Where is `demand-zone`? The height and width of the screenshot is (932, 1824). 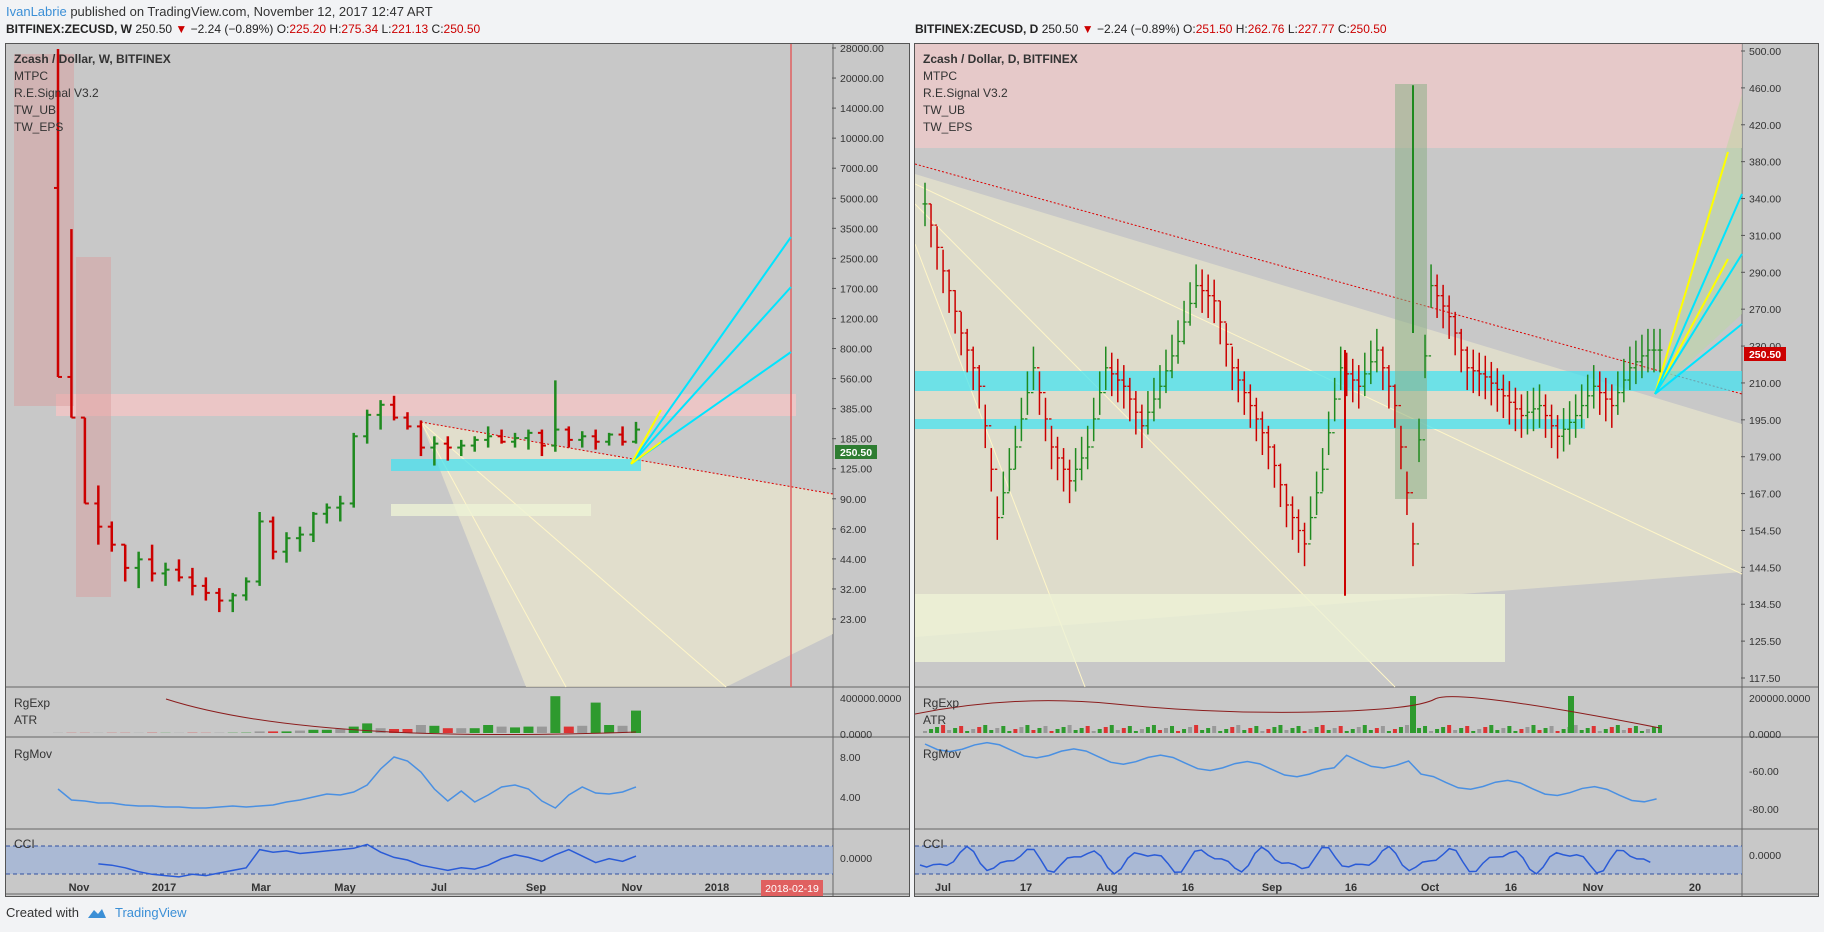
demand-zone is located at coordinates (491, 510).